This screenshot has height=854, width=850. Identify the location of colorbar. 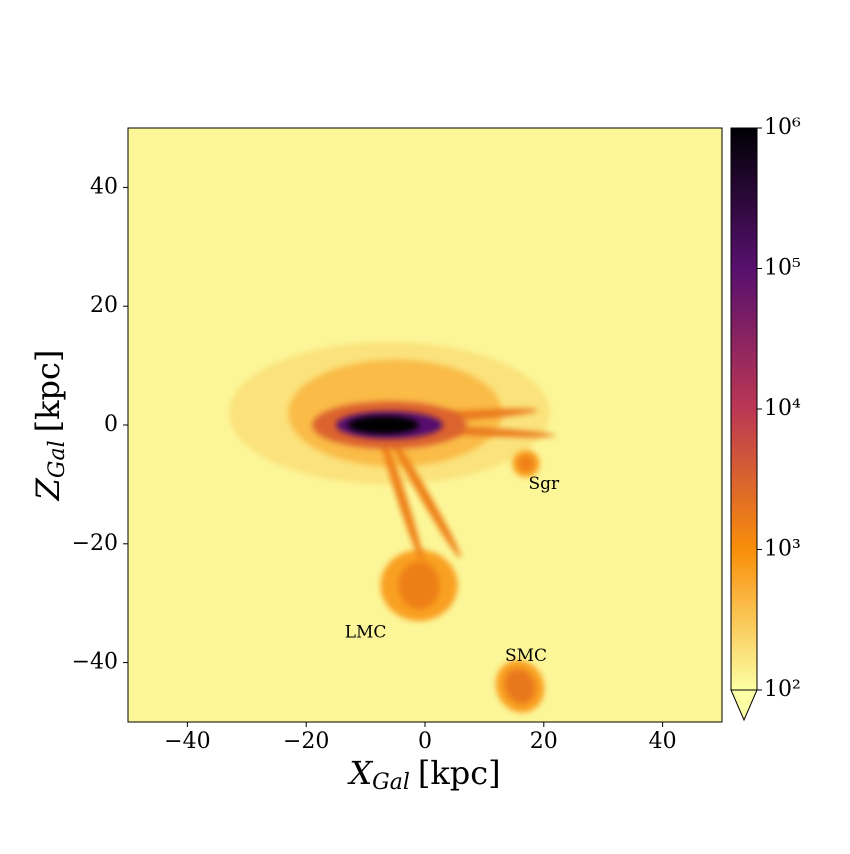
(744, 409).